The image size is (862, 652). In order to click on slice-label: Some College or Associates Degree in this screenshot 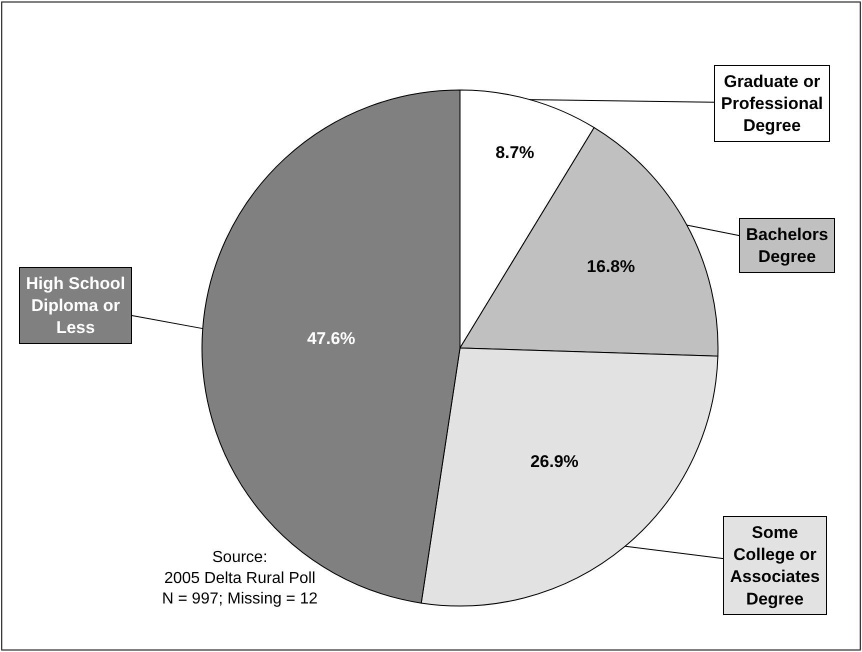, I will do `click(775, 565)`.